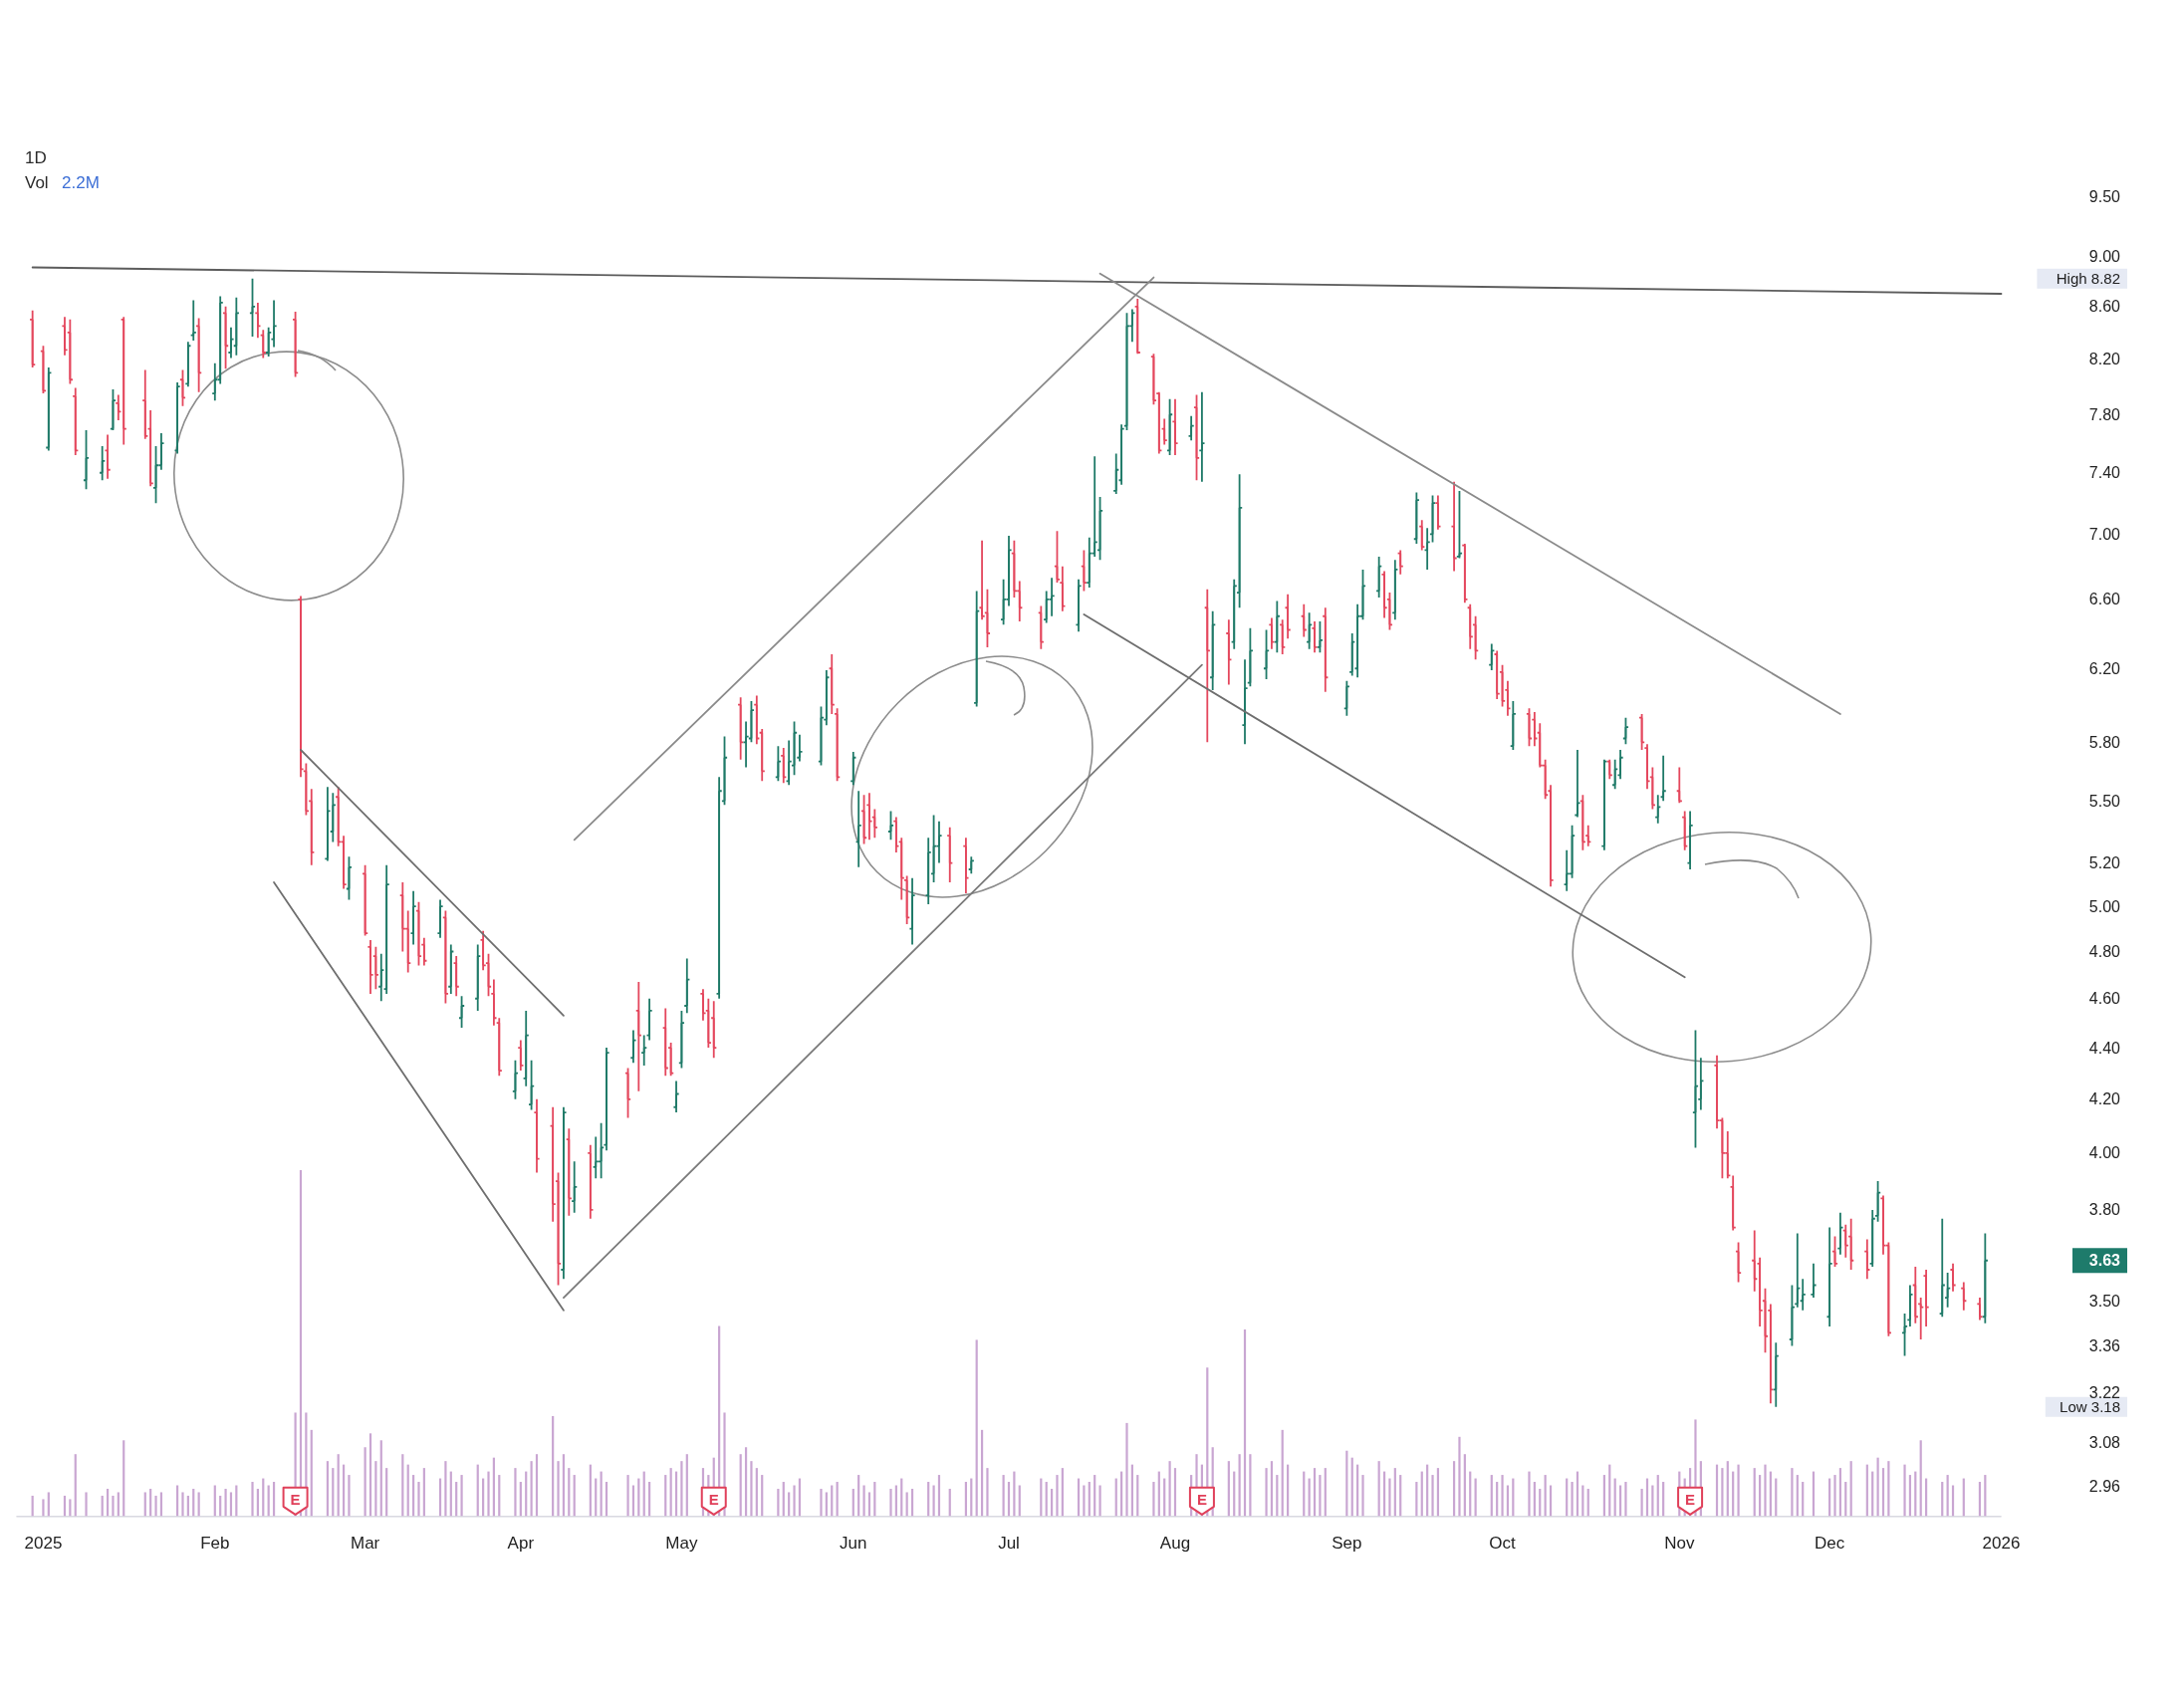 Image resolution: width=2184 pixels, height=1684 pixels. Describe the element at coordinates (2001, 1543) in the screenshot. I see `x-tick-label: 2026` at that location.